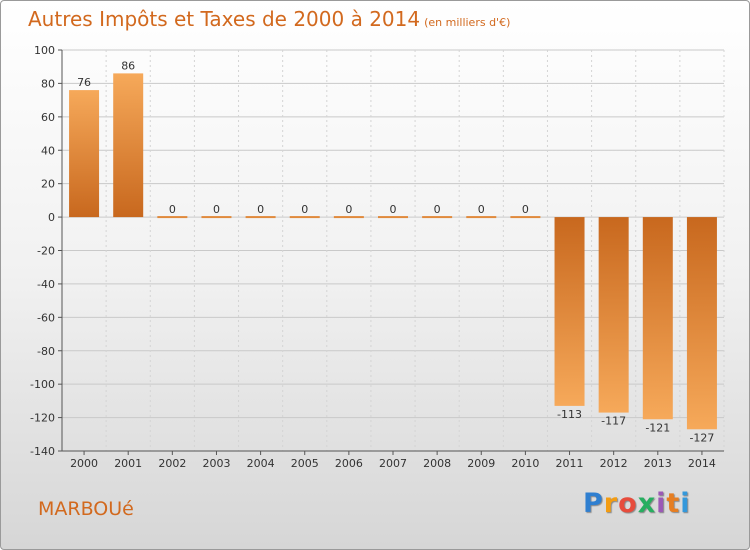  What do you see at coordinates (261, 463) in the screenshot?
I see `x-tick-label-2004: 2004` at bounding box center [261, 463].